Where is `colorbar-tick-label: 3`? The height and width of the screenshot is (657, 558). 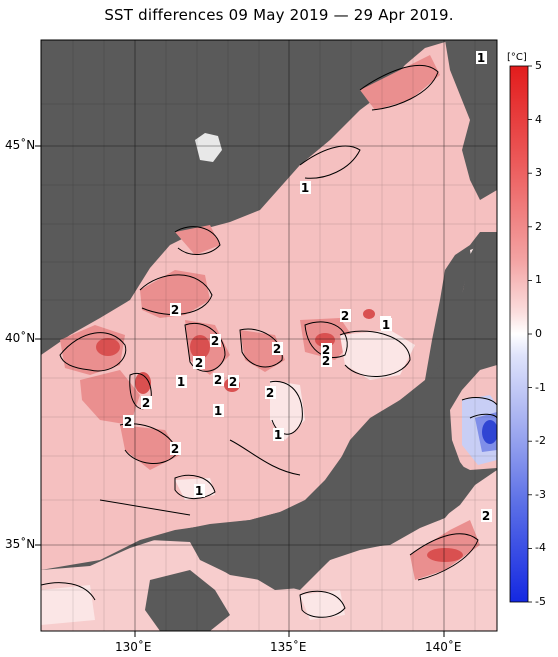 colorbar-tick-label: 3 is located at coordinates (538, 173).